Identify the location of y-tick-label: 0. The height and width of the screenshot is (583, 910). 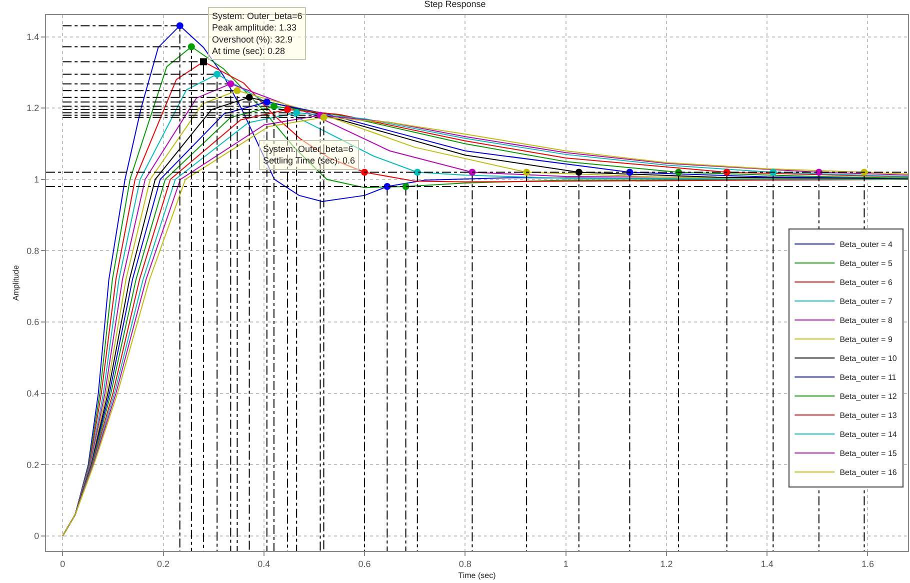
(37, 536).